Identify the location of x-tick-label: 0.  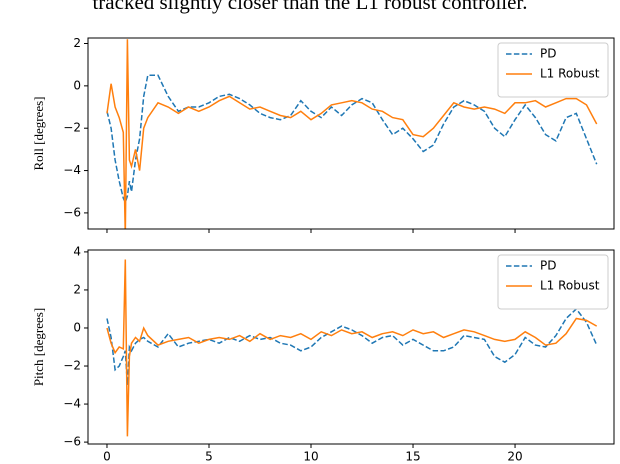
(107, 457).